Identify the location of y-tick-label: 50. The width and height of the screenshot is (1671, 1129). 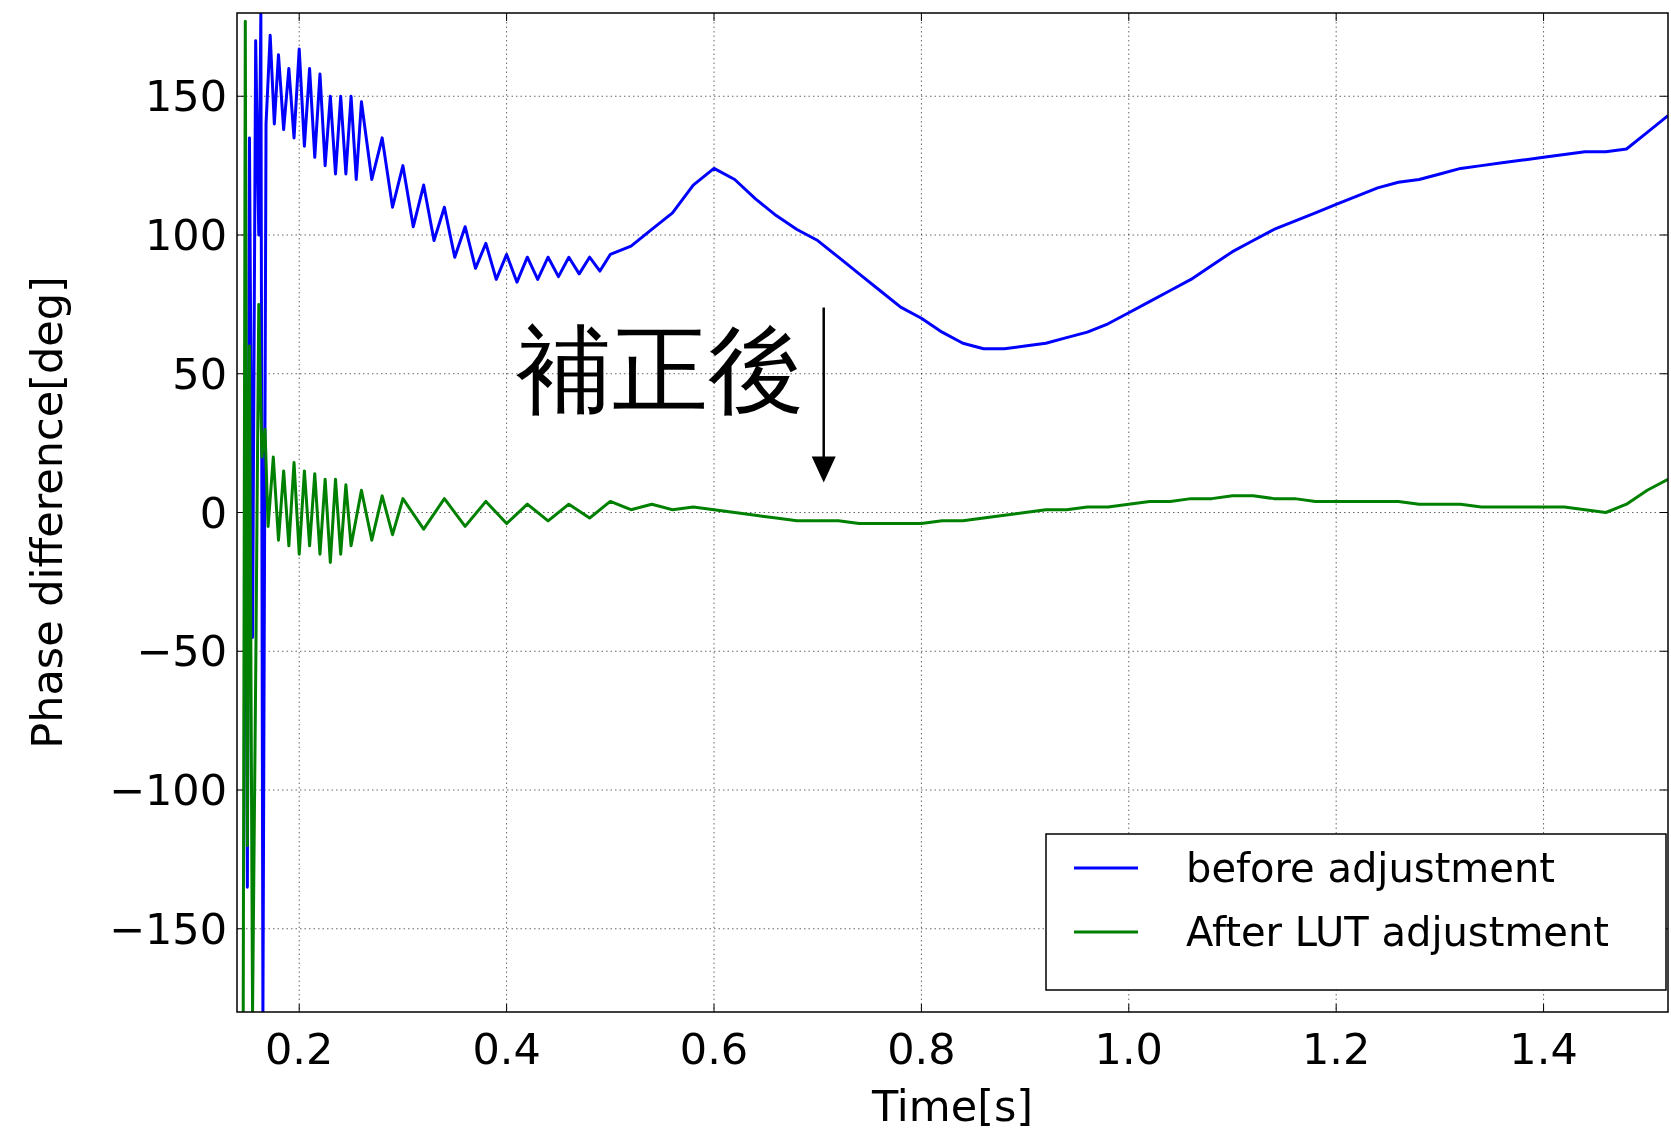
(199, 373).